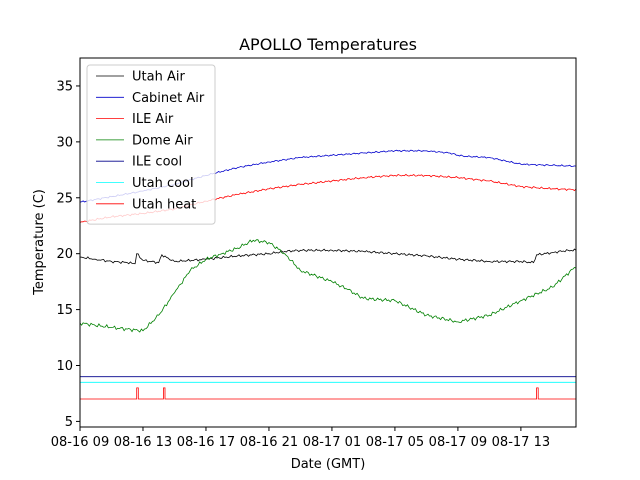  What do you see at coordinates (64, 254) in the screenshot?
I see `y-tick-label: 20` at bounding box center [64, 254].